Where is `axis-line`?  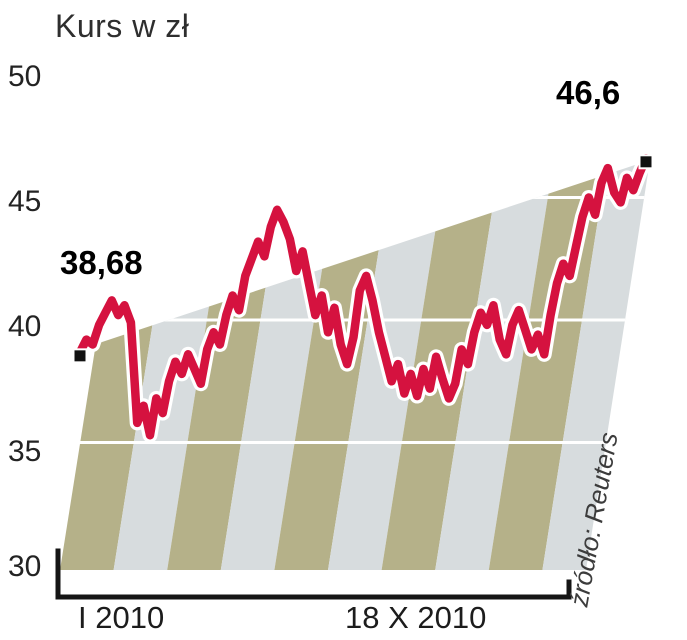
axis-line is located at coordinates (313, 574).